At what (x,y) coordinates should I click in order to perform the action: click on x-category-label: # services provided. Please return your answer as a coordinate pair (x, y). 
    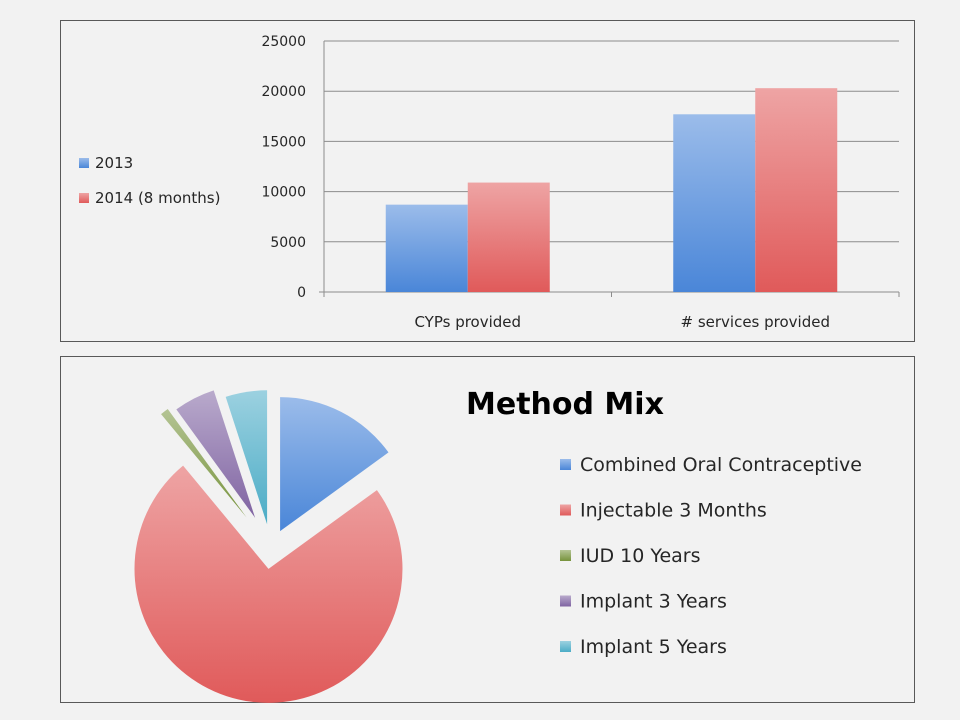
    Looking at the image, I should click on (755, 322).